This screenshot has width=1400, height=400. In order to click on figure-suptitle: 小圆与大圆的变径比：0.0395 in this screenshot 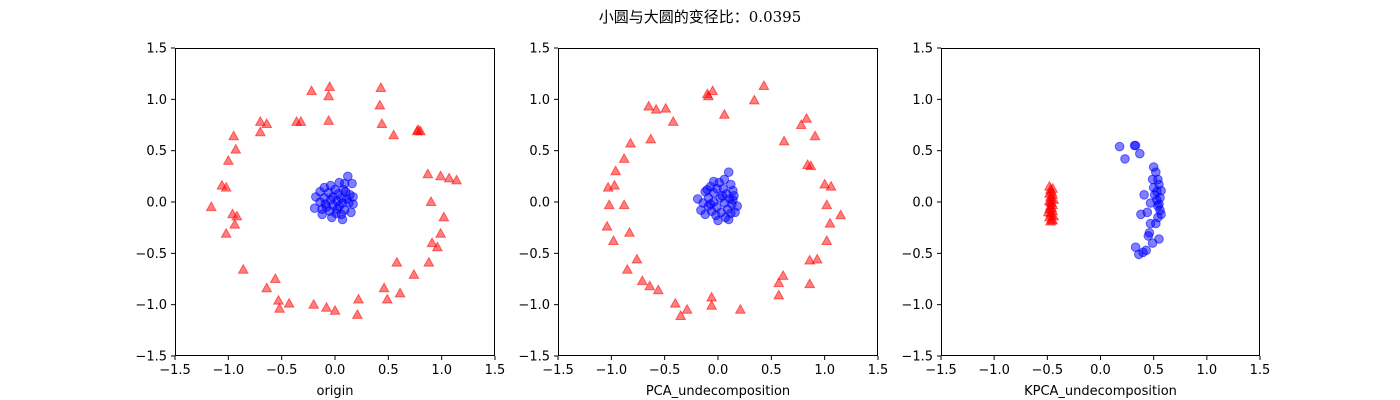, I will do `click(700, 17)`.